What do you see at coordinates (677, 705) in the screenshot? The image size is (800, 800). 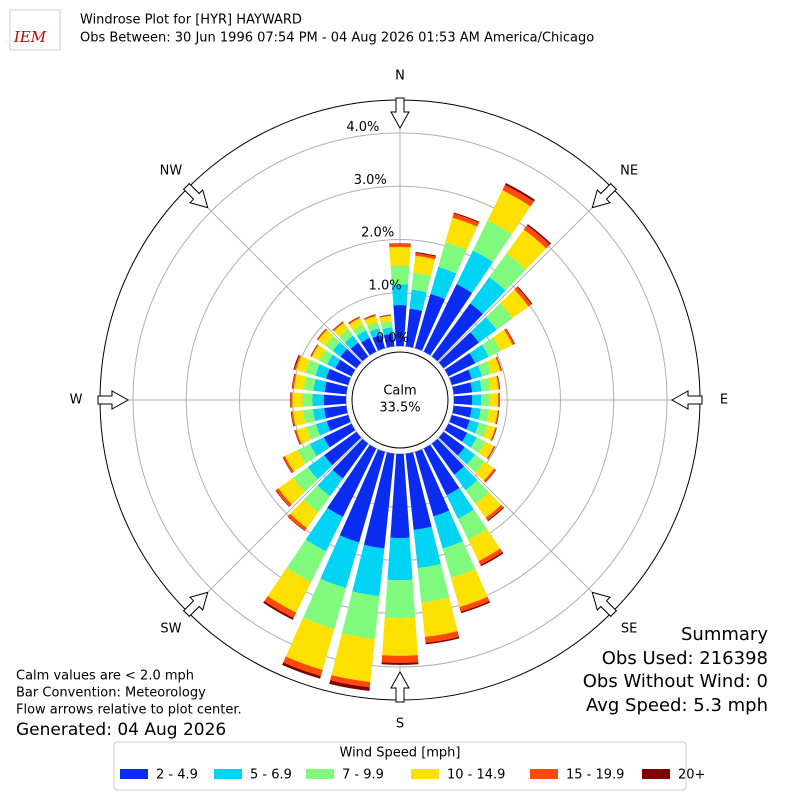 I see `summary: Avg Speed: 5.3 mph` at bounding box center [677, 705].